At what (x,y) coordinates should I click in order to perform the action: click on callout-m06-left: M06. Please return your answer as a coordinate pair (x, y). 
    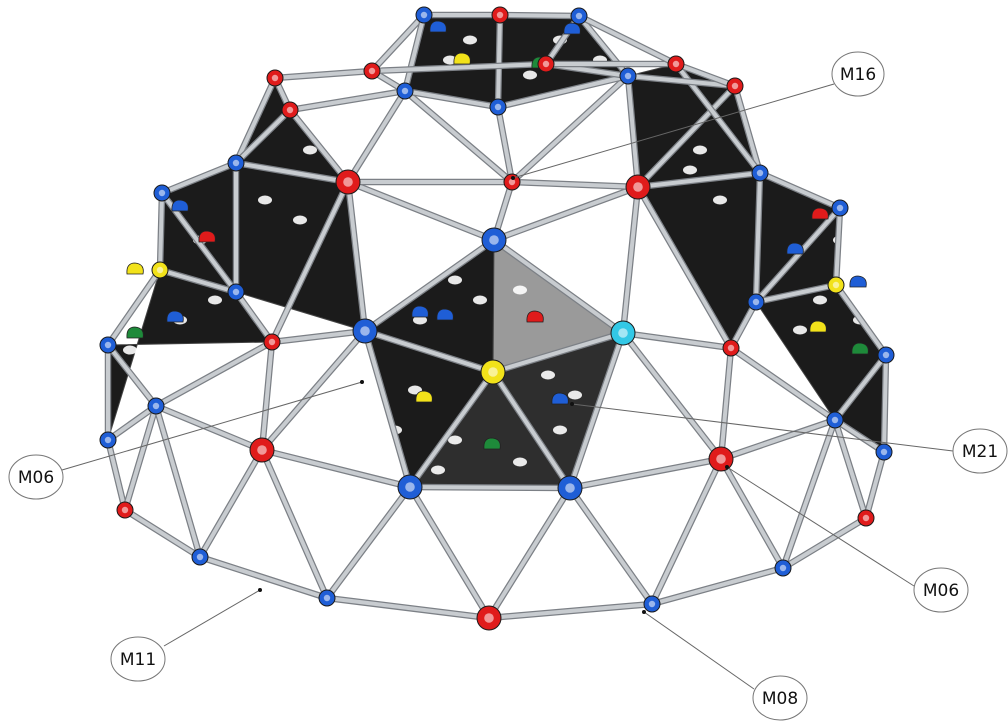
    Looking at the image, I should click on (36, 477).